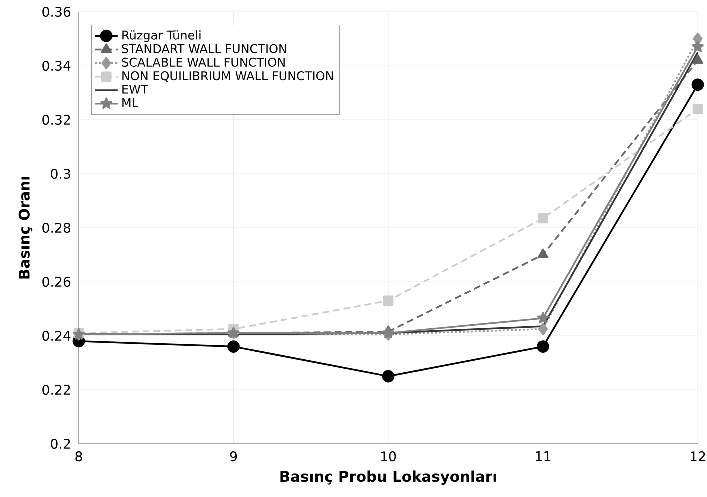  I want to click on x-tick-label: 12, so click(698, 457).